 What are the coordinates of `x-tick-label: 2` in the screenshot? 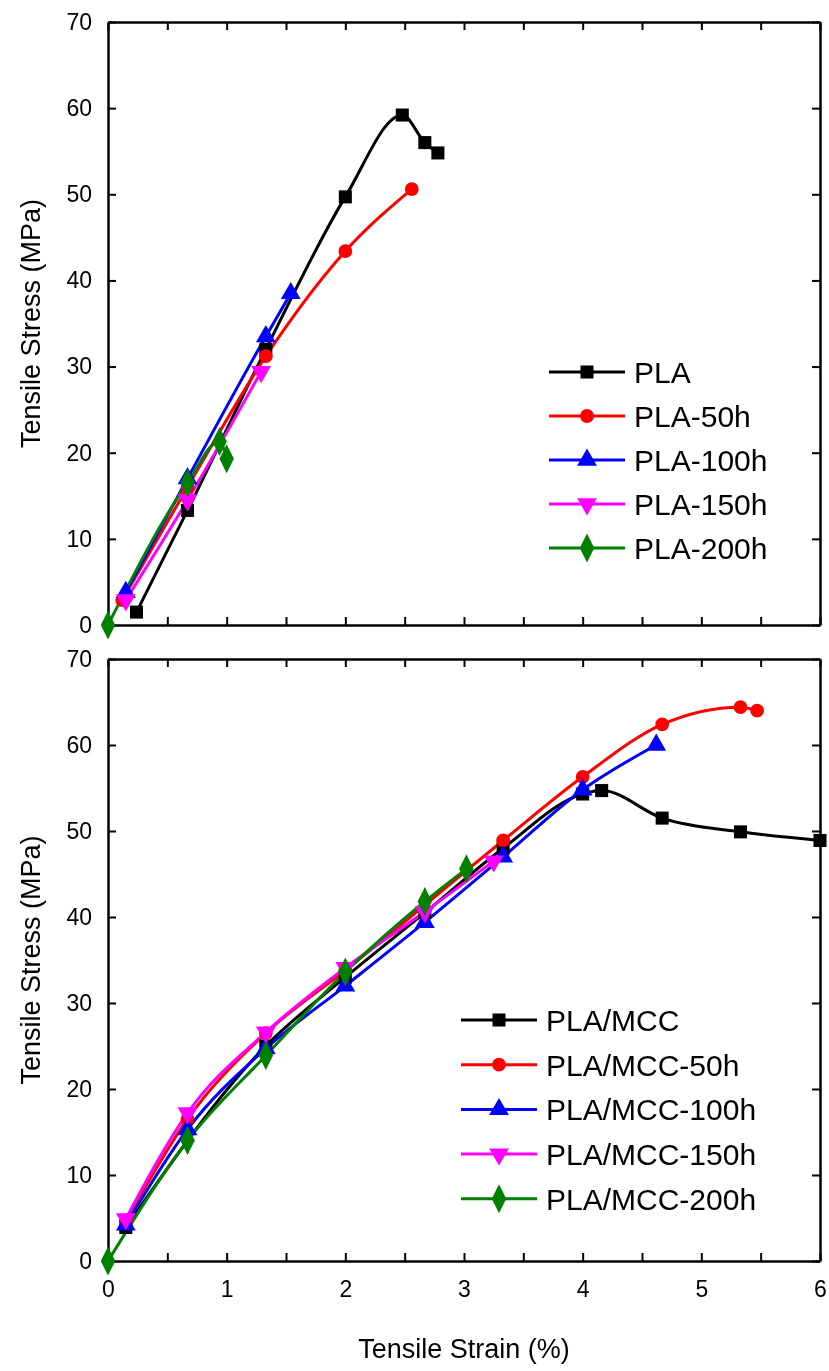 It's located at (346, 1289).